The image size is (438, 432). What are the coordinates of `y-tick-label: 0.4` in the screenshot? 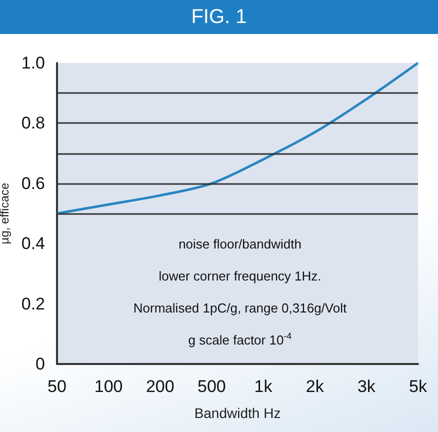 It's located at (33, 244).